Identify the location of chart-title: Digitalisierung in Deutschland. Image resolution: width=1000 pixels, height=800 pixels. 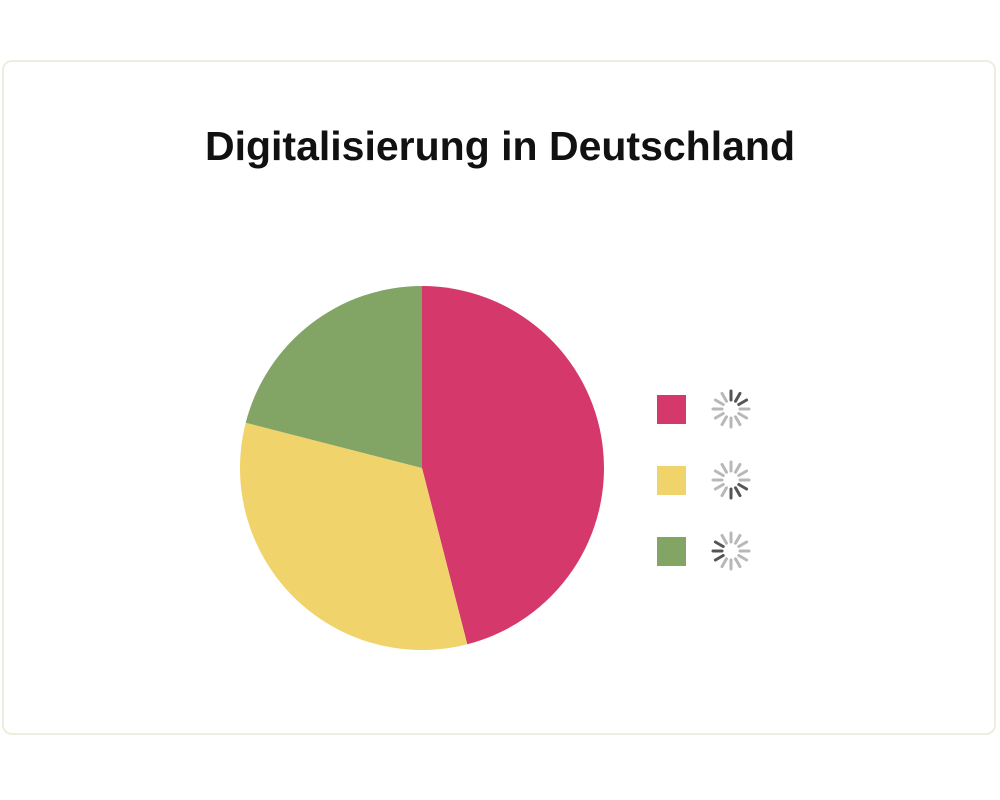
(500, 146).